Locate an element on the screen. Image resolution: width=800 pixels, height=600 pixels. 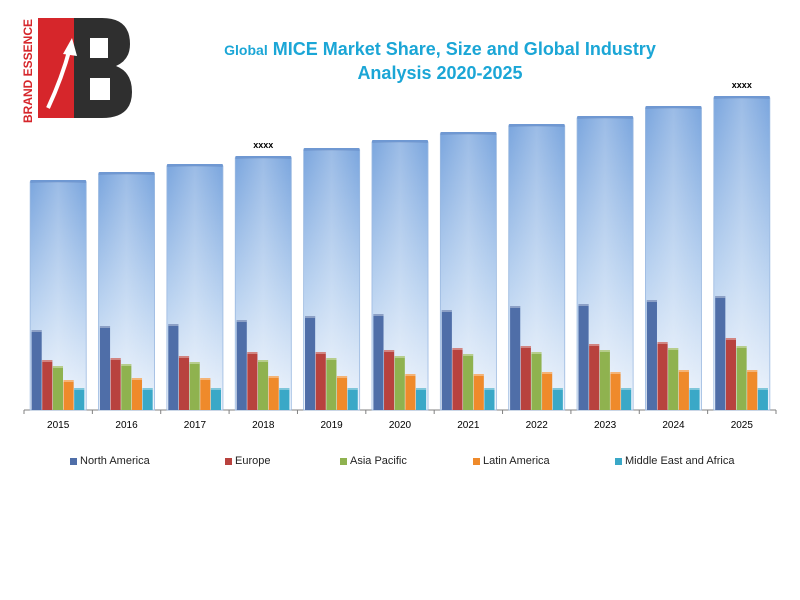
bar-middle-east-and-africa-2015 is located at coordinates (79, 399).